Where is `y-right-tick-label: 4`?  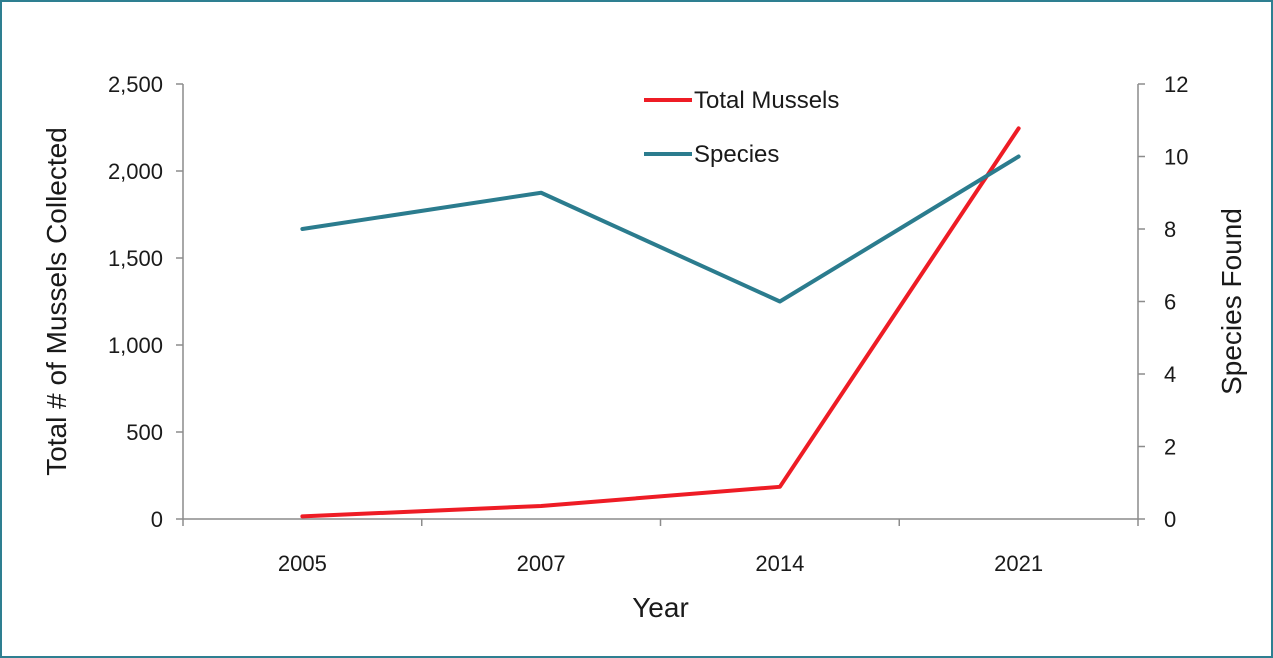 y-right-tick-label: 4 is located at coordinates (1170, 374).